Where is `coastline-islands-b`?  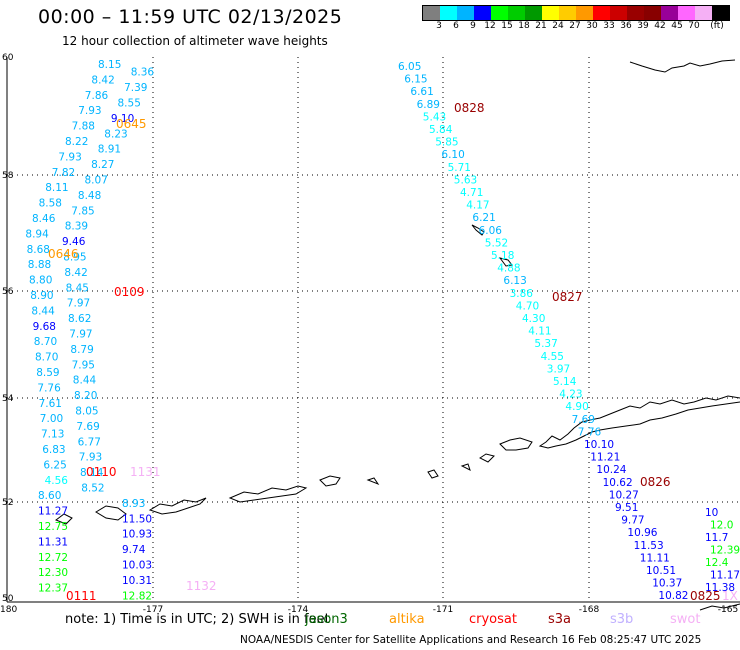 coastline-islands-b is located at coordinates (465, 467).